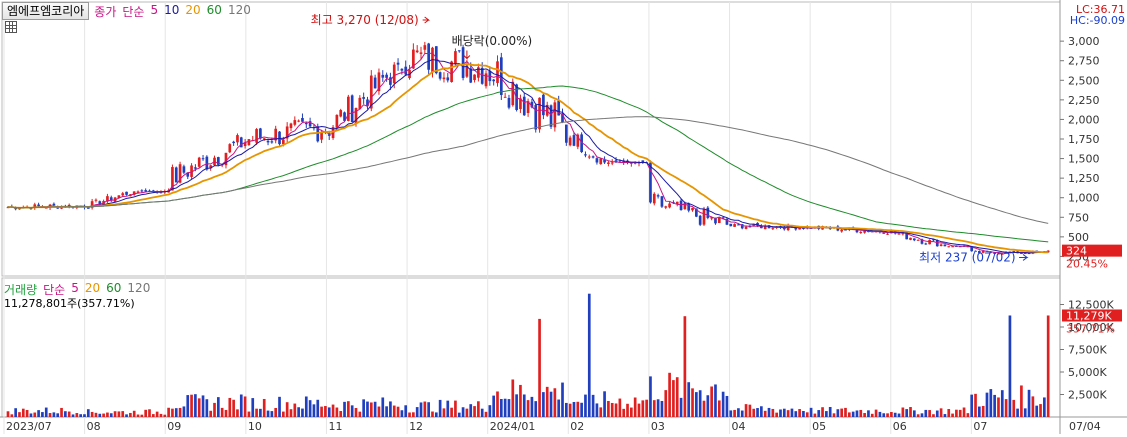 The width and height of the screenshot is (1127, 437). Describe the element at coordinates (1084, 119) in the screenshot. I see `price-tick-label: 2,000` at that location.